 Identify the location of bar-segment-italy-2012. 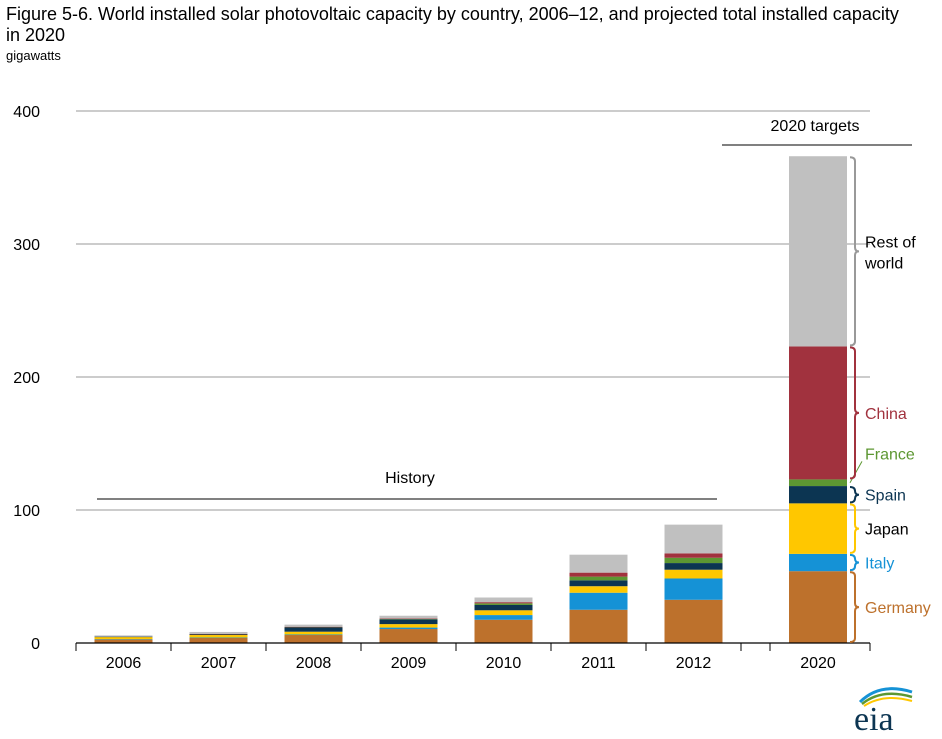
(693, 589).